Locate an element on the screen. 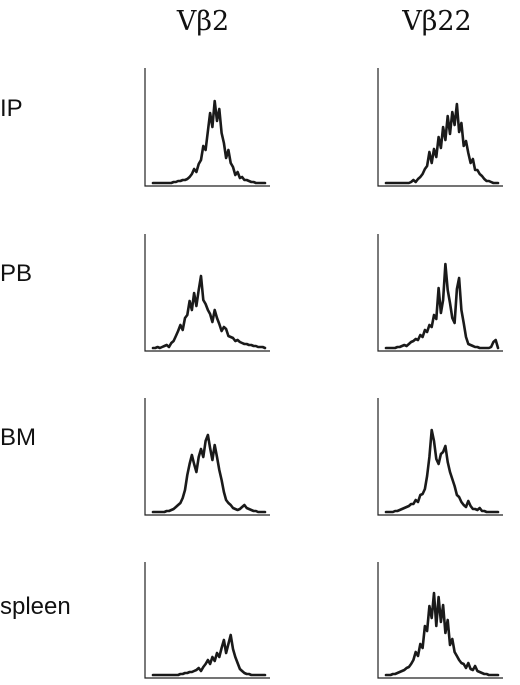  row-labels: IP PB BM spleen is located at coordinates (35, 357).